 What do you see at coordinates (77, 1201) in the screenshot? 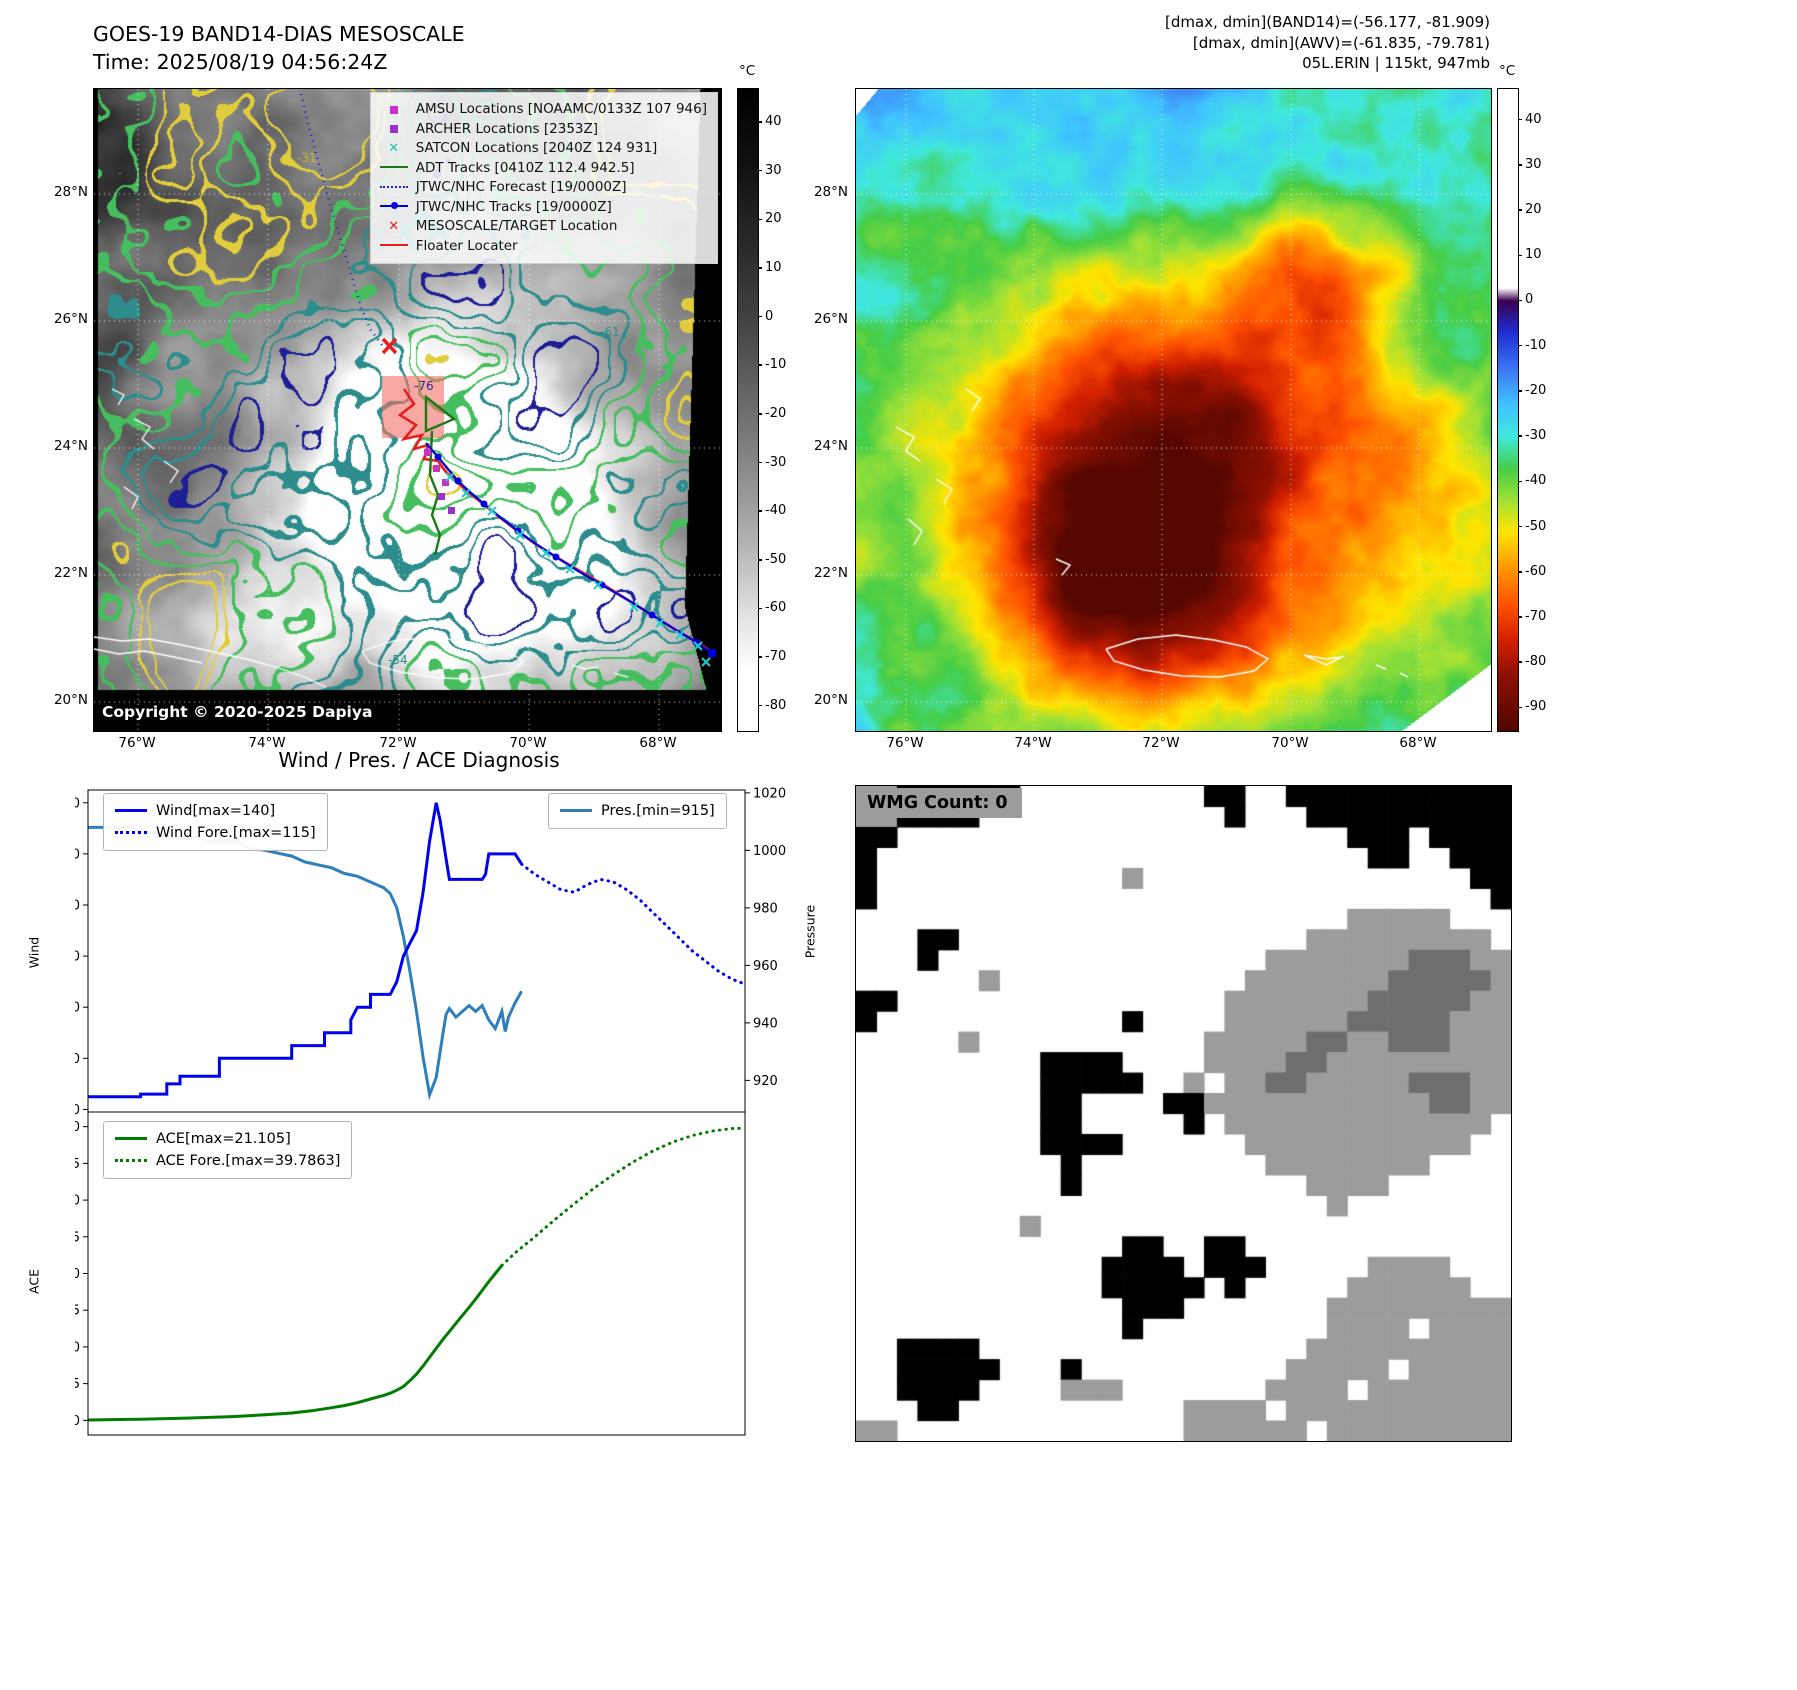
I see `svg-text: 30` at bounding box center [77, 1201].